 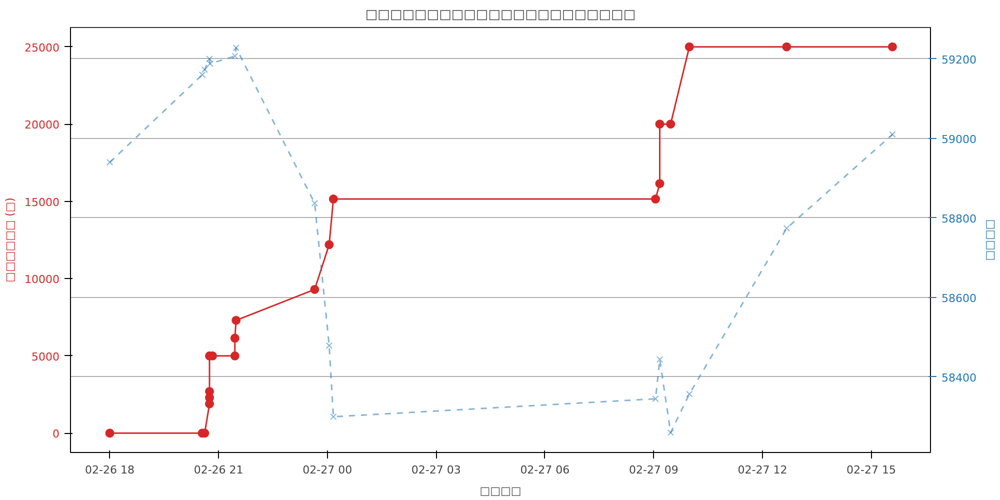 What do you see at coordinates (42, 279) in the screenshot?
I see `y-tick-label: 10000` at bounding box center [42, 279].